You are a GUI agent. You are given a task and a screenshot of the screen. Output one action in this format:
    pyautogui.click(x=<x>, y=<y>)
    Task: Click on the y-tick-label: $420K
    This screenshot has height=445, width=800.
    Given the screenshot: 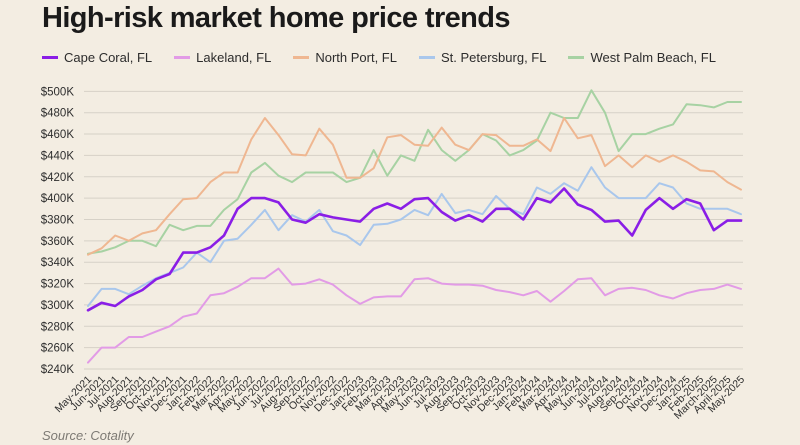 What is the action you would take?
    pyautogui.click(x=58, y=178)
    